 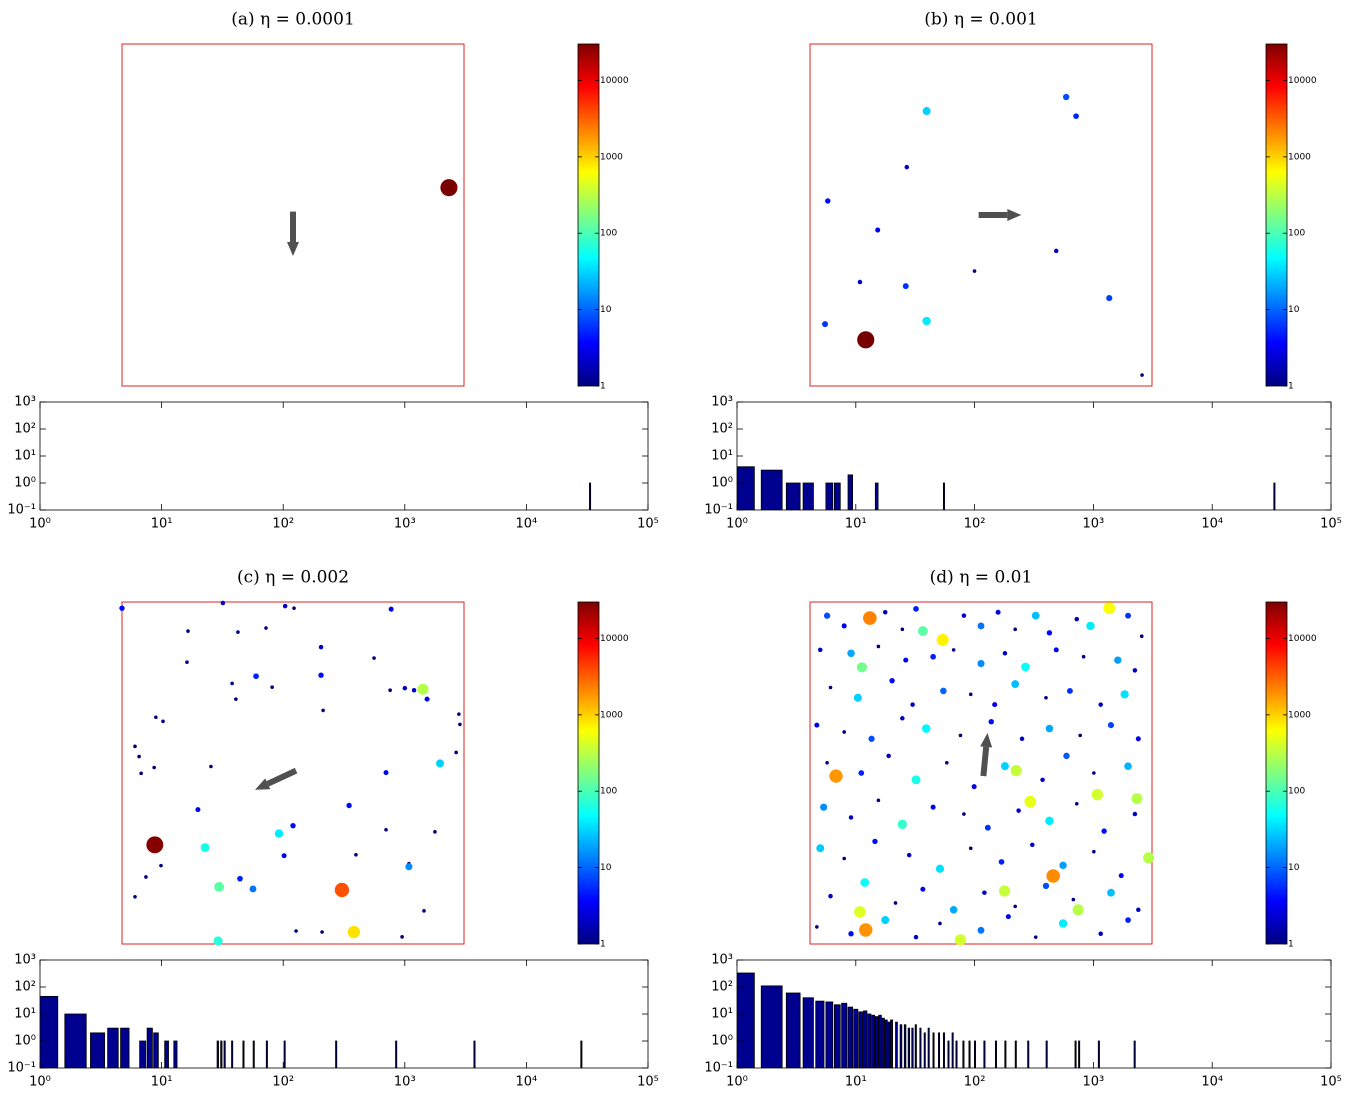 I want to click on colorbar, so click(x=588, y=215).